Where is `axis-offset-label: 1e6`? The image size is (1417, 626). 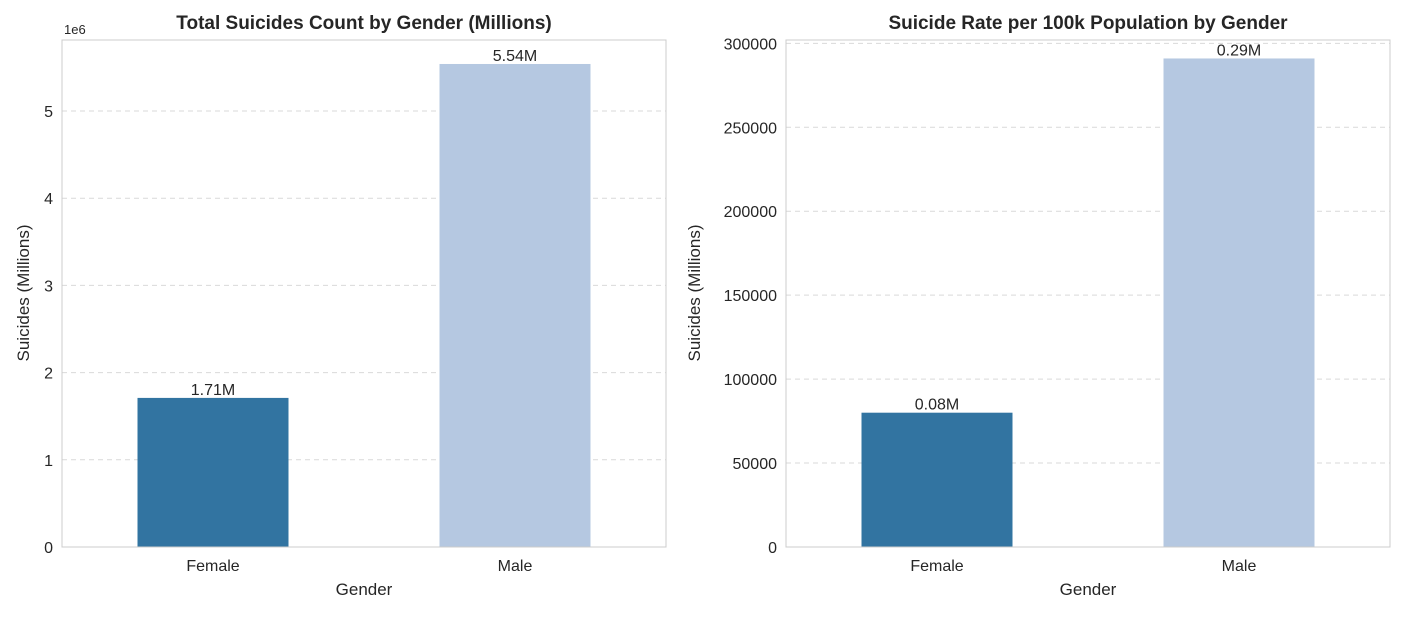 axis-offset-label: 1e6 is located at coordinates (75, 29).